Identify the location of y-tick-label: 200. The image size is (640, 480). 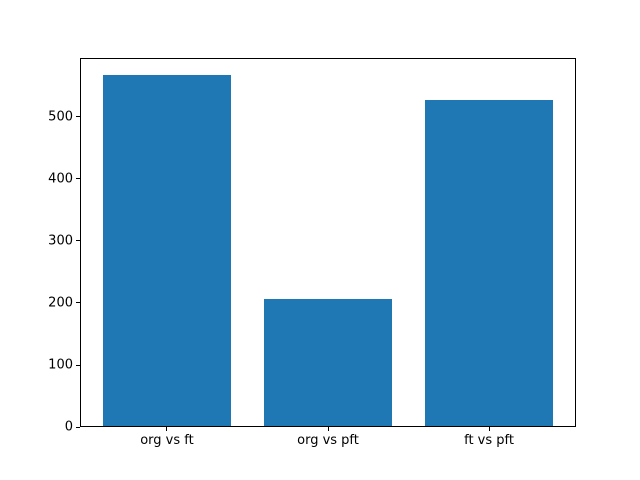
(60, 303).